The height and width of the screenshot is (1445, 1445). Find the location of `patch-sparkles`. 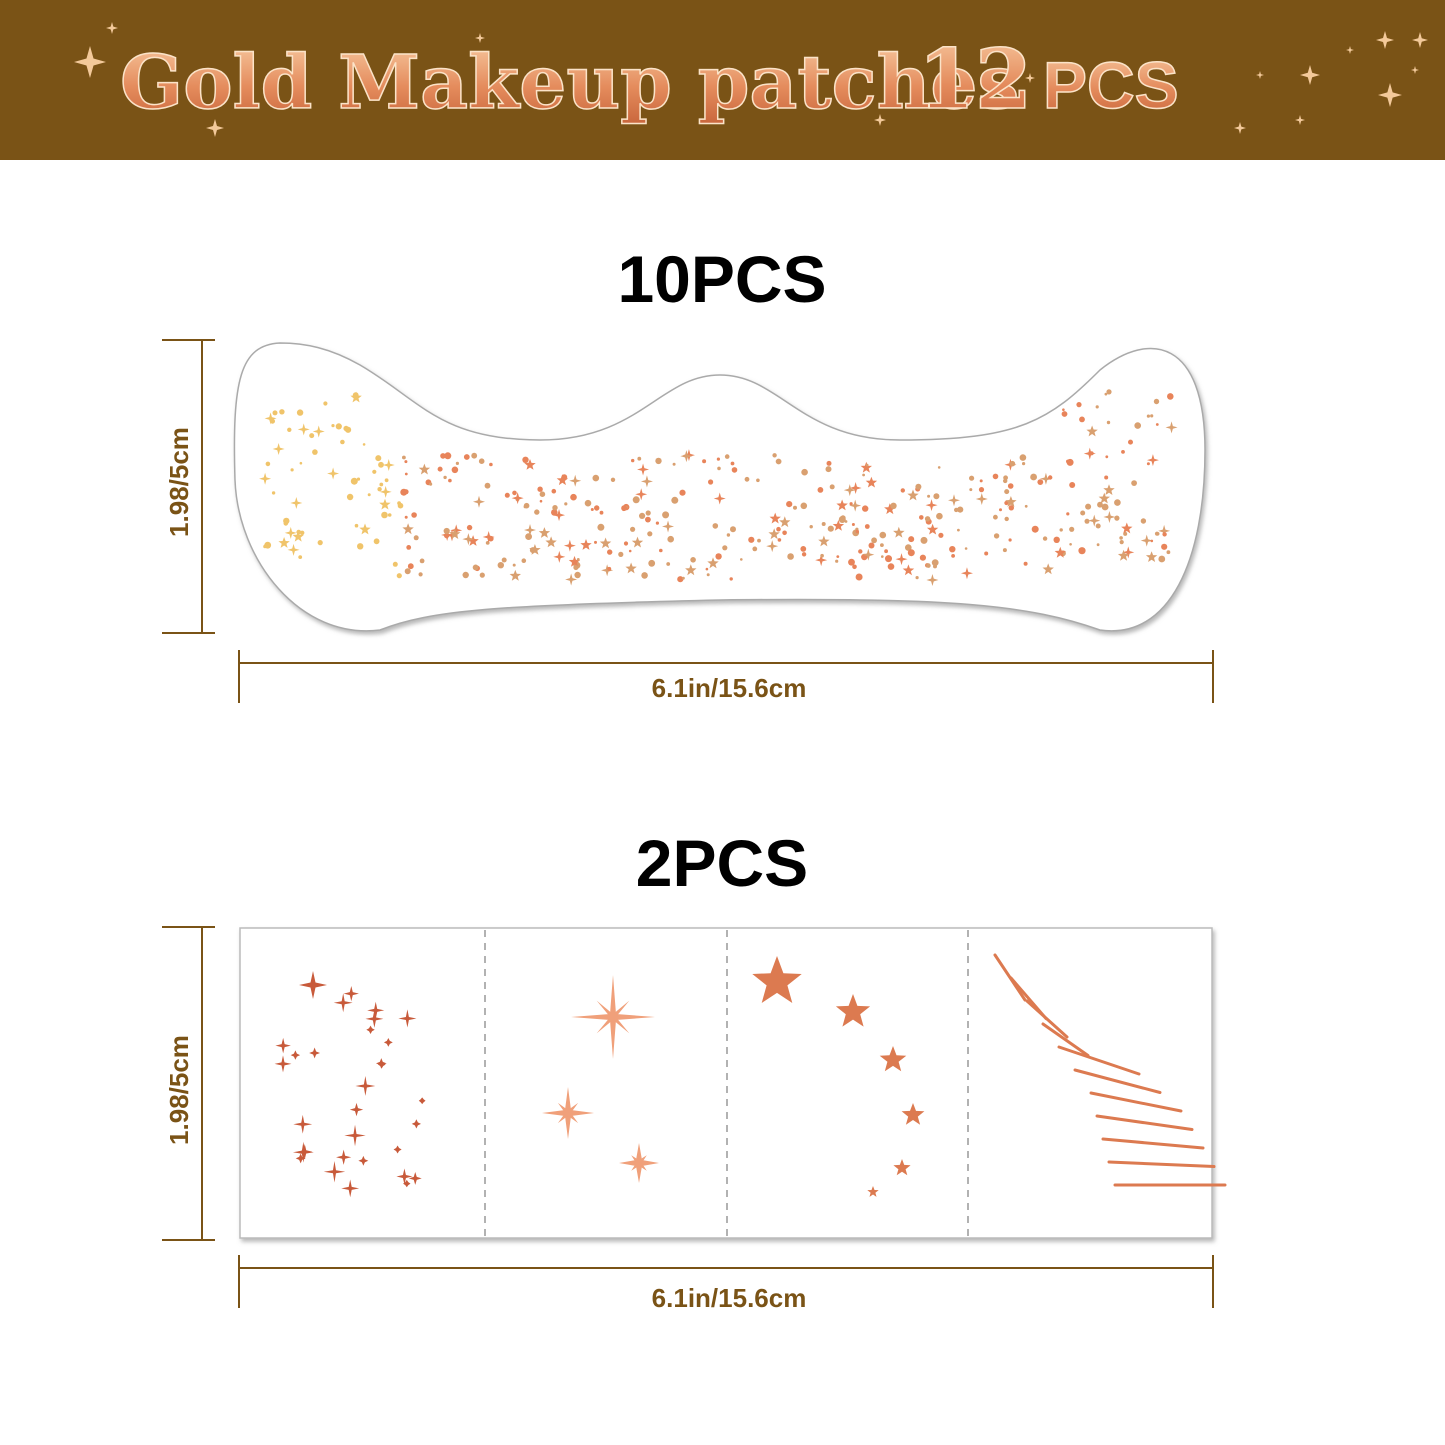

patch-sparkles is located at coordinates (718, 487).